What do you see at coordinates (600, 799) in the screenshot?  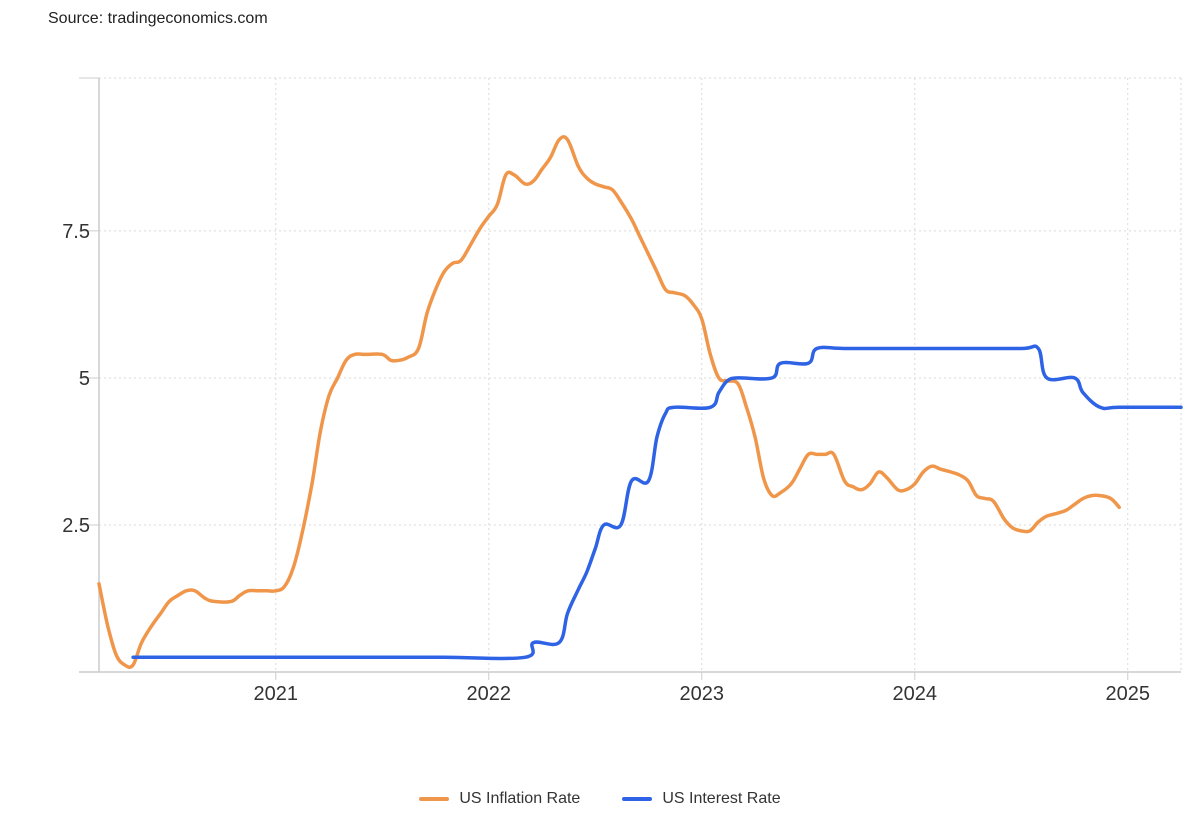 I see `legend: US Inflation Rate US Interest Rate` at bounding box center [600, 799].